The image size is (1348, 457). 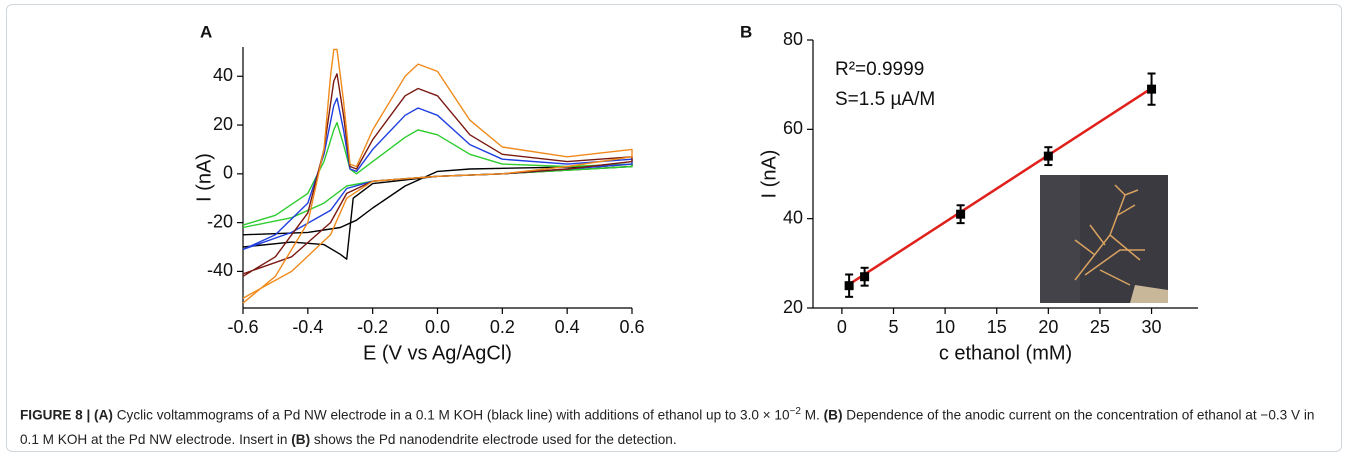 What do you see at coordinates (502, 327) in the screenshot?
I see `x-tick-label: 0.2` at bounding box center [502, 327].